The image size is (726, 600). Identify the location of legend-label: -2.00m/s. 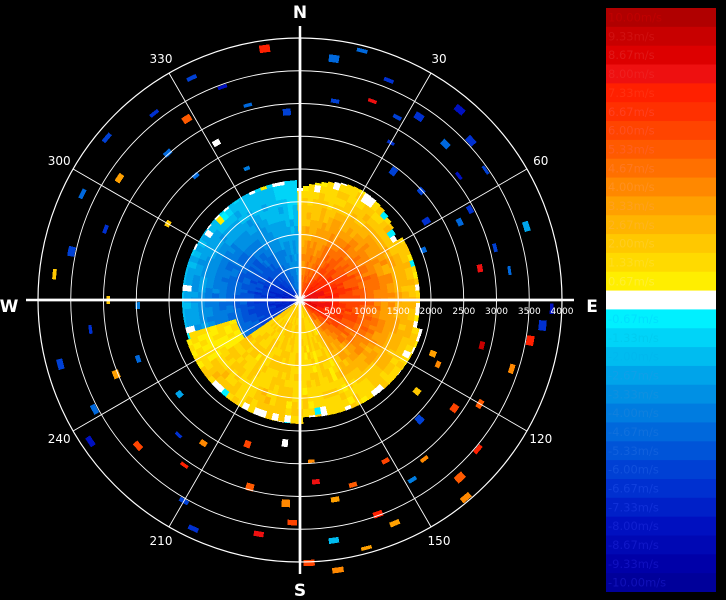
(633, 357).